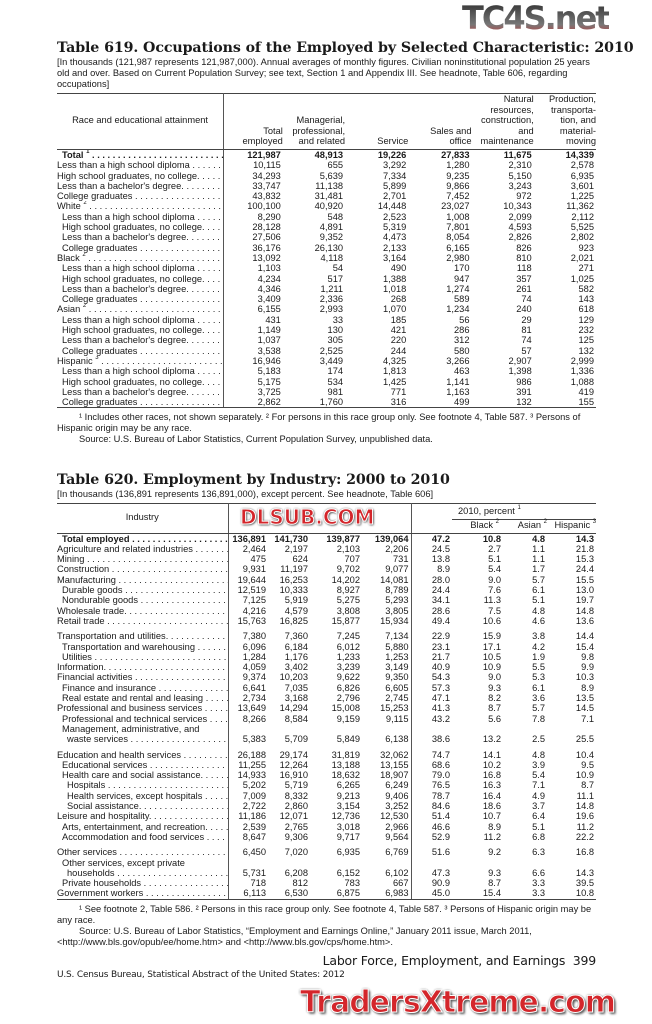 The image size is (652, 1024). What do you see at coordinates (133, 775) in the screenshot?
I see `row-label-text: Health care and social assistance.` at bounding box center [133, 775].